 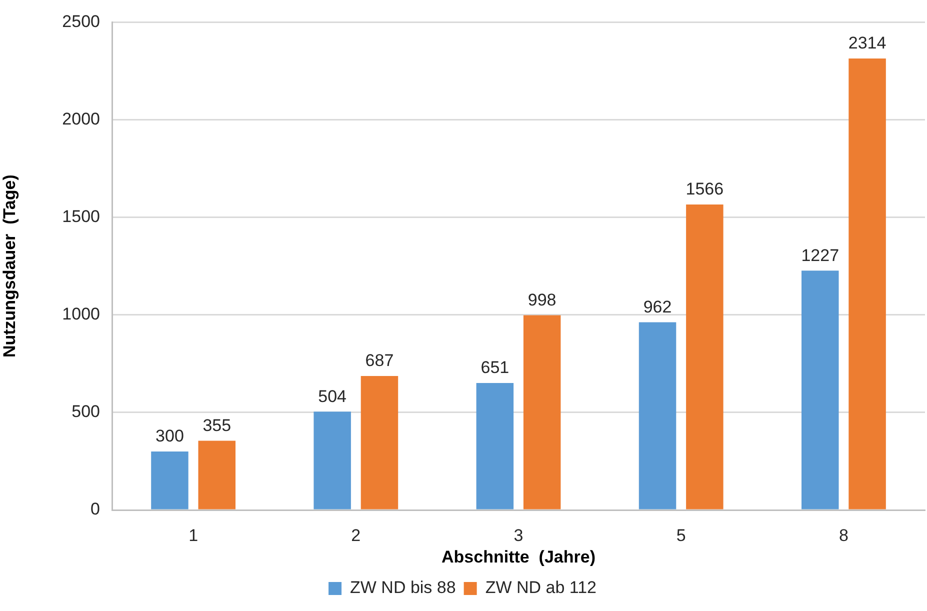 What do you see at coordinates (332, 396) in the screenshot?
I see `data-label: 504` at bounding box center [332, 396].